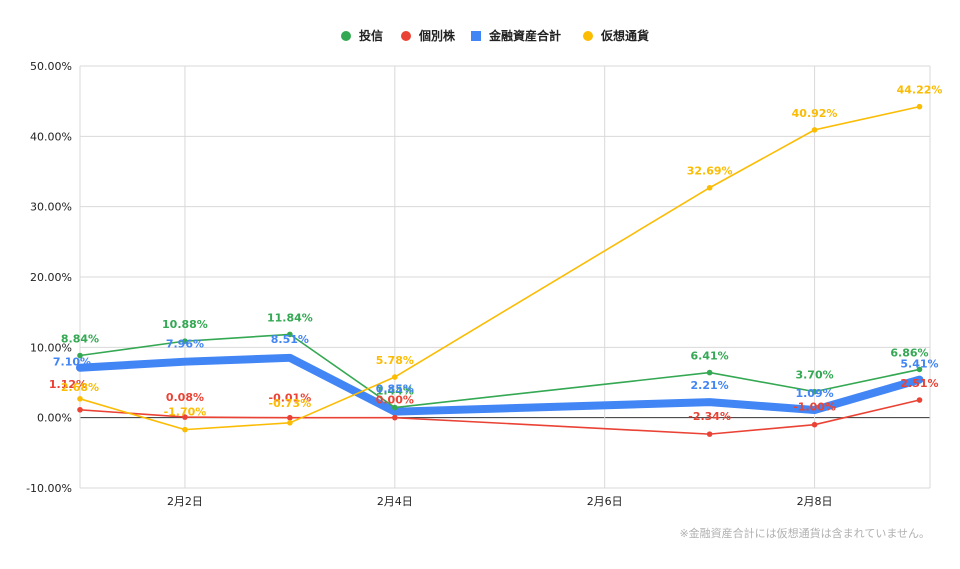 The width and height of the screenshot is (960, 569). What do you see at coordinates (524, 35) in the screenshot?
I see `legend-label: 金融資産合計` at bounding box center [524, 35].